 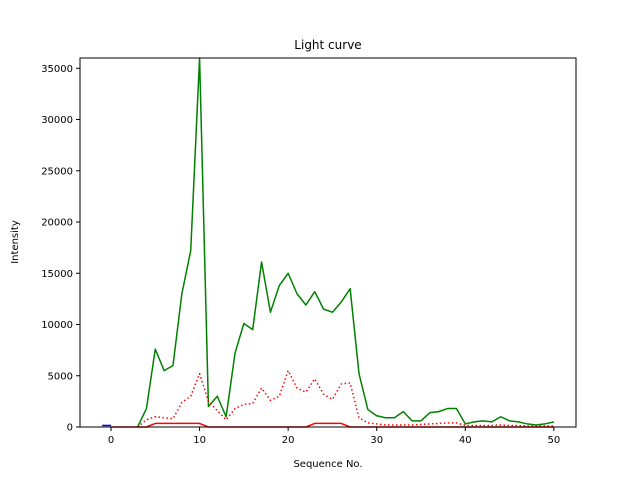 I want to click on y-tick-label: 5000, so click(x=60, y=376).